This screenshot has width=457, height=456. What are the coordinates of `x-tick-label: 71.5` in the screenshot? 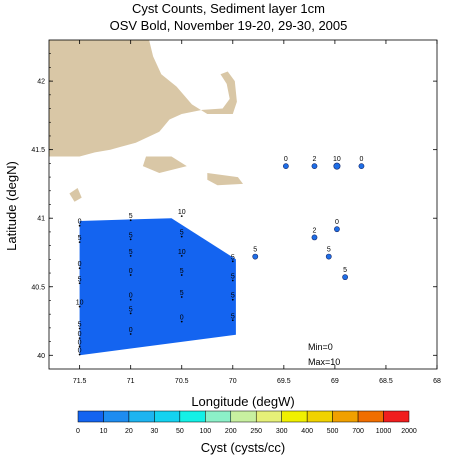 It's located at (80, 381).